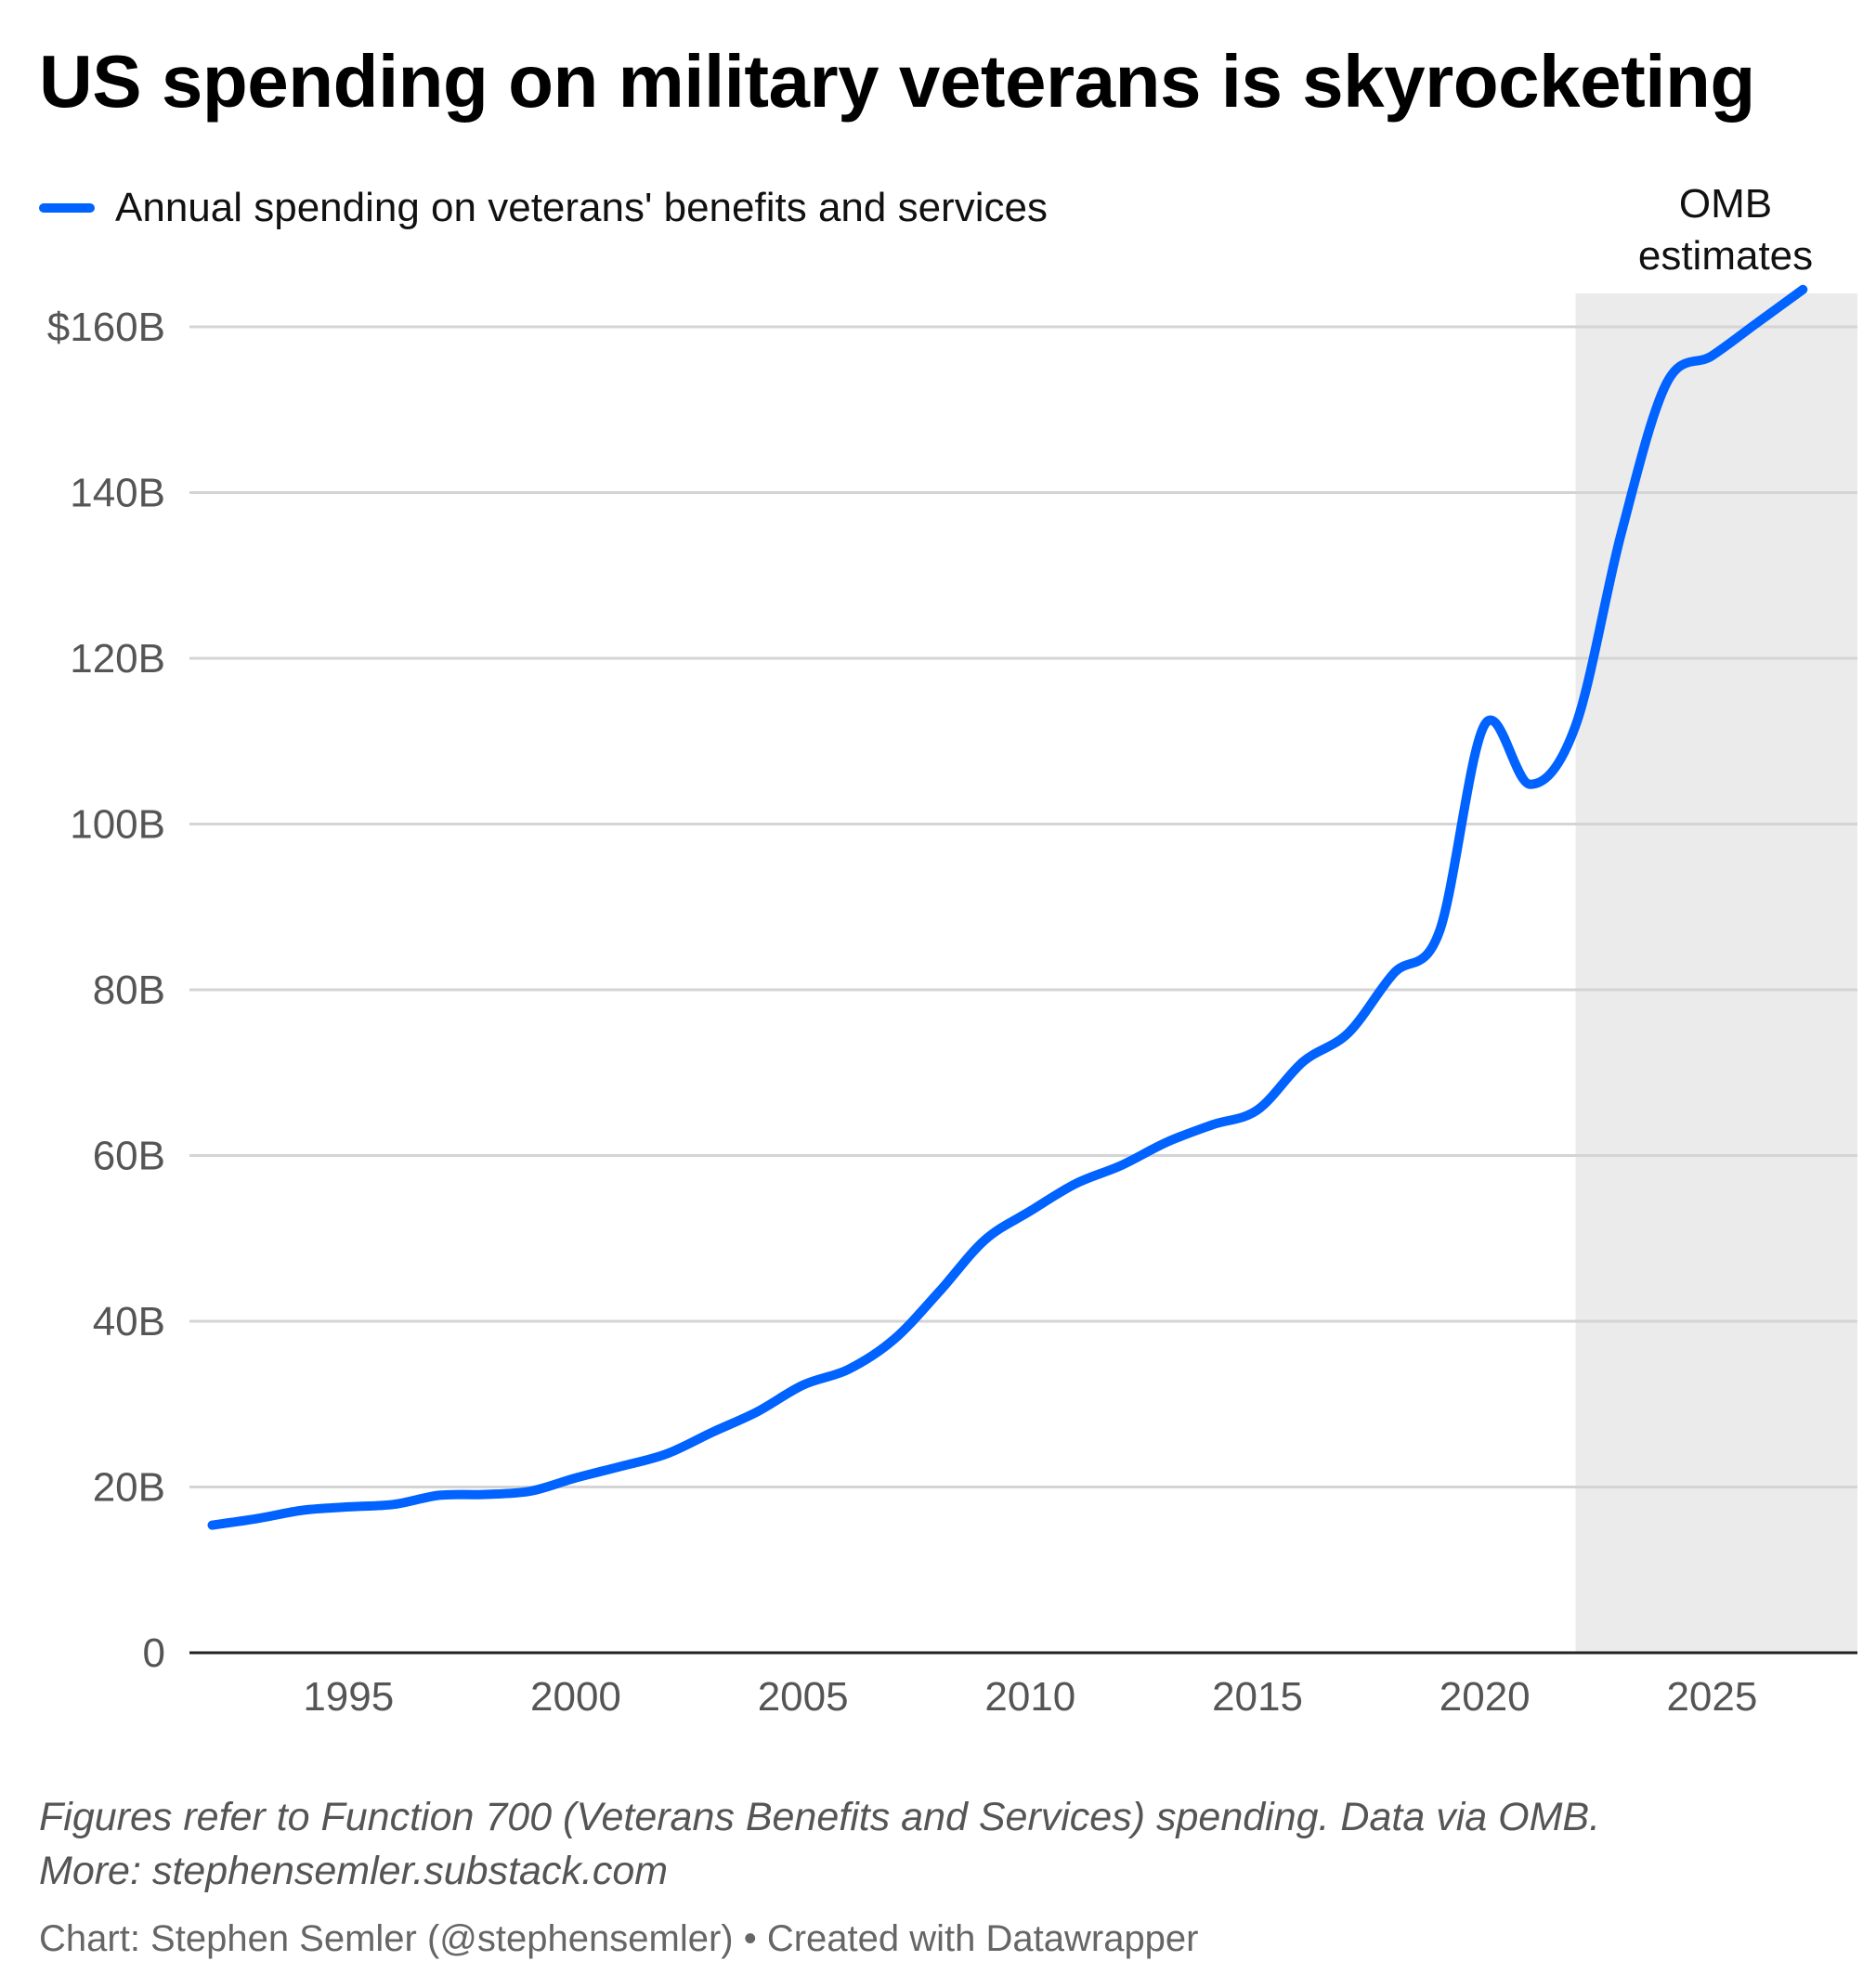 This screenshot has width=1876, height=1987. What do you see at coordinates (129, 991) in the screenshot?
I see `y-tick-label: 80B` at bounding box center [129, 991].